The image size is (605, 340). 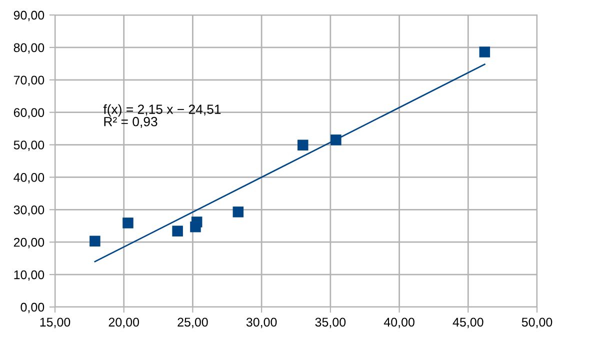 What do you see at coordinates (29, 81) in the screenshot?
I see `y-tick-label: 70,00` at bounding box center [29, 81].